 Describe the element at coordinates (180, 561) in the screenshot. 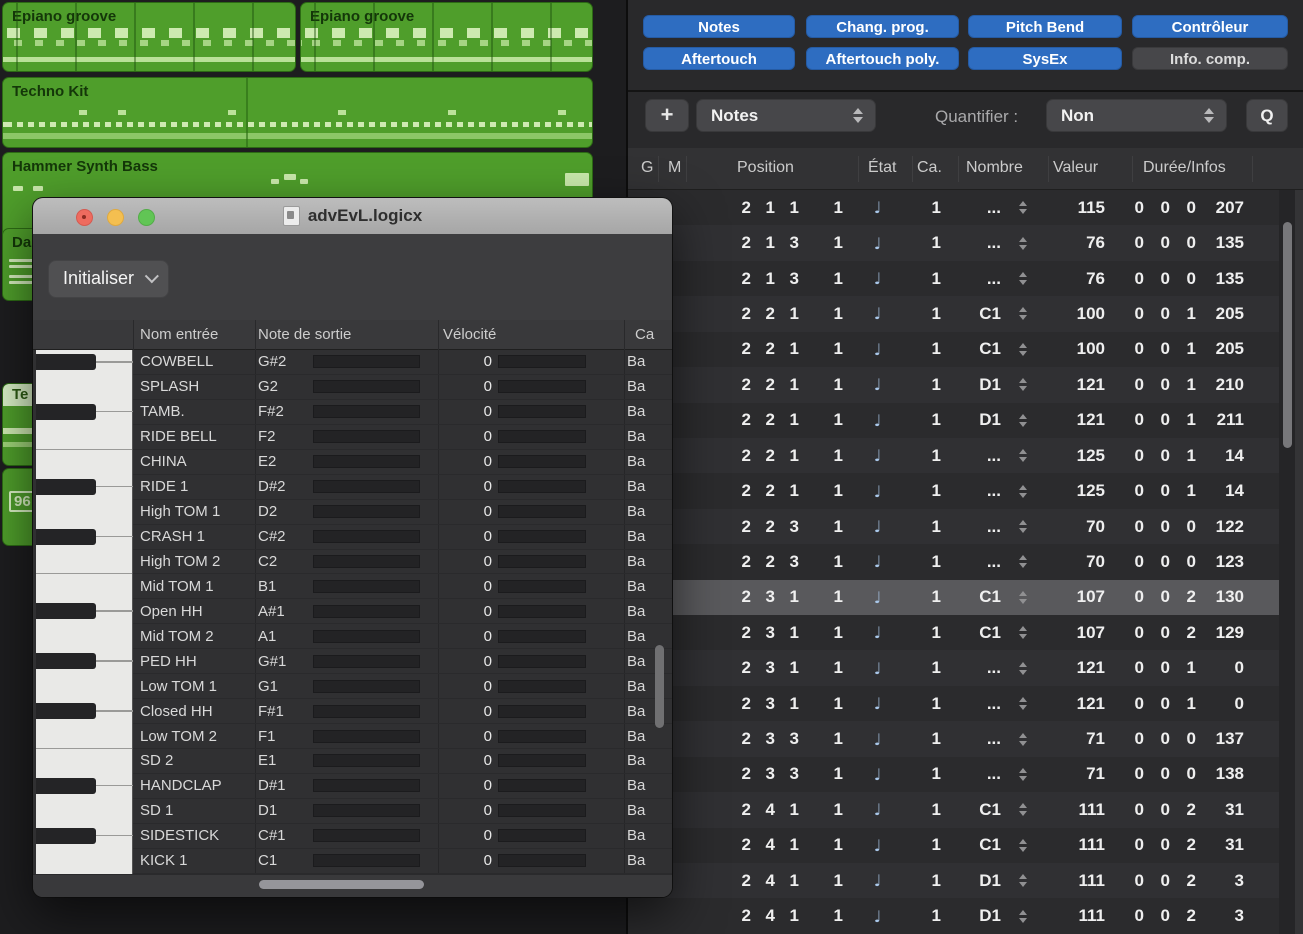

I see `input-name: High TOM 2` at that location.